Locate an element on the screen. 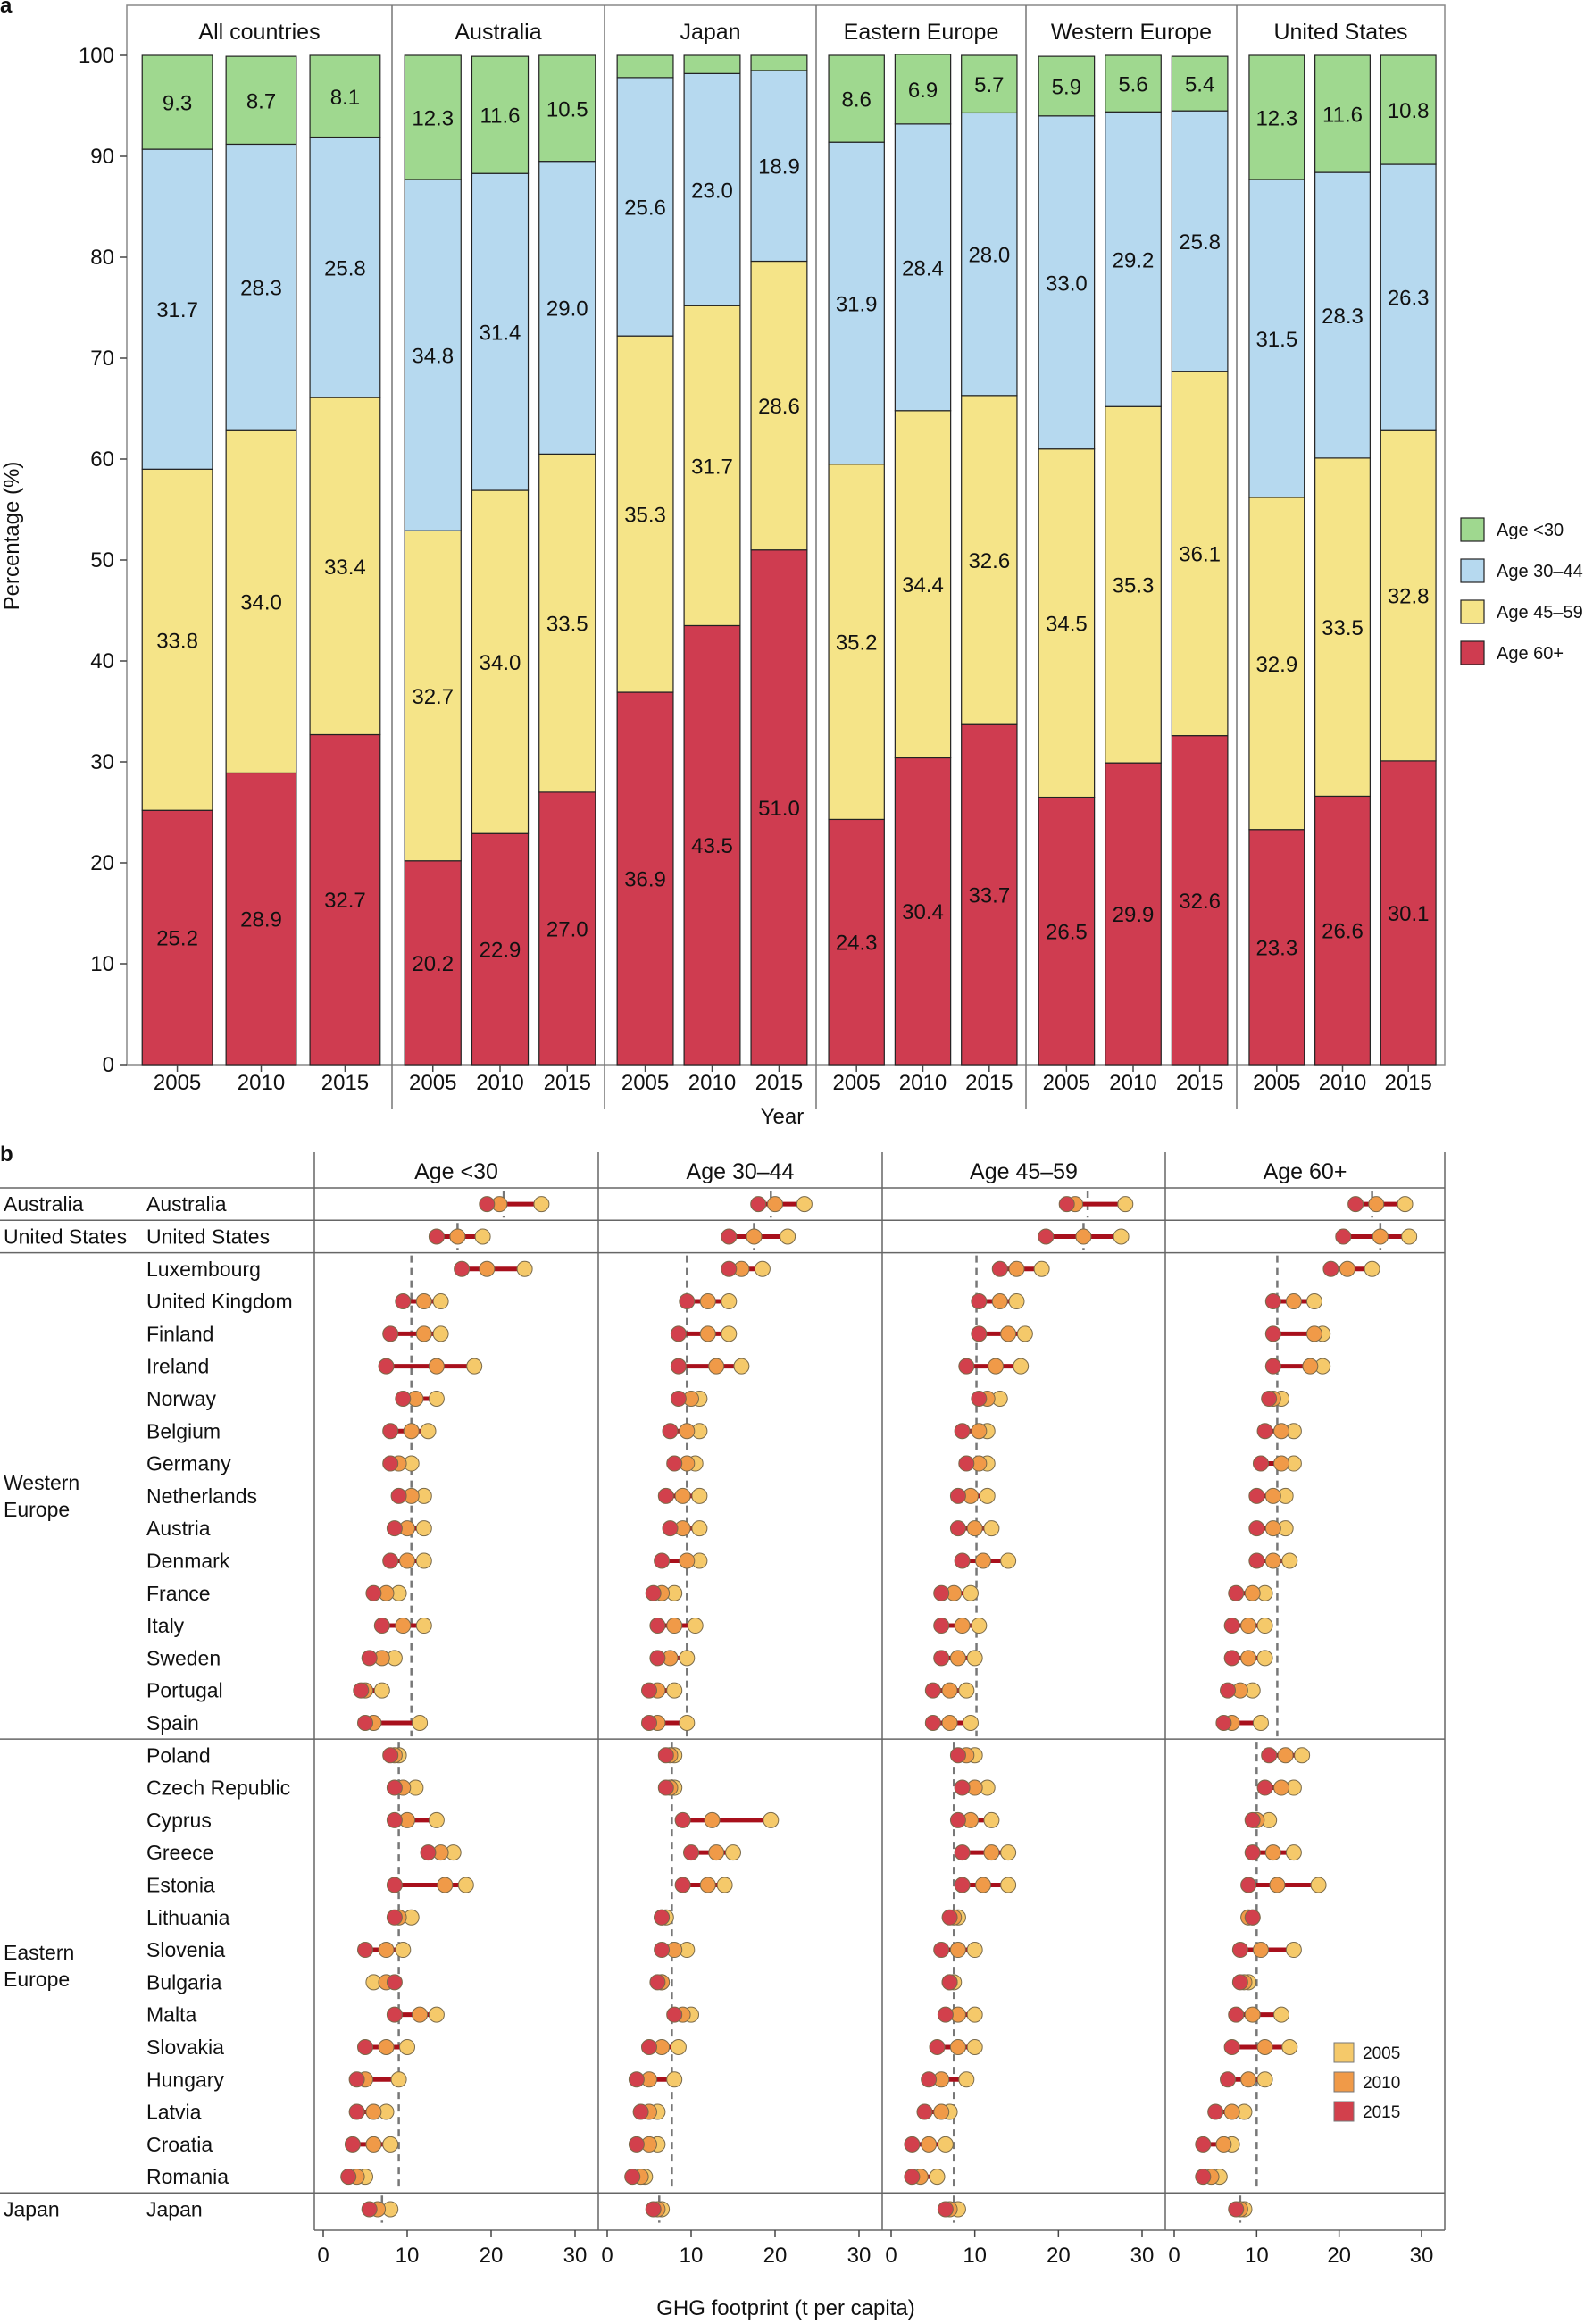  country-label: Japan is located at coordinates (174, 2208).